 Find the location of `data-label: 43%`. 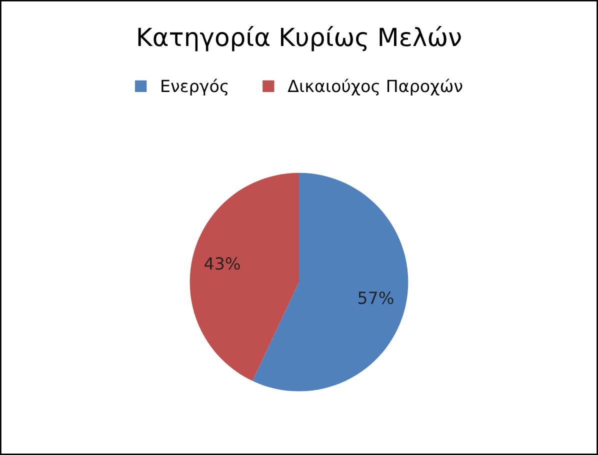

data-label: 43% is located at coordinates (222, 263).